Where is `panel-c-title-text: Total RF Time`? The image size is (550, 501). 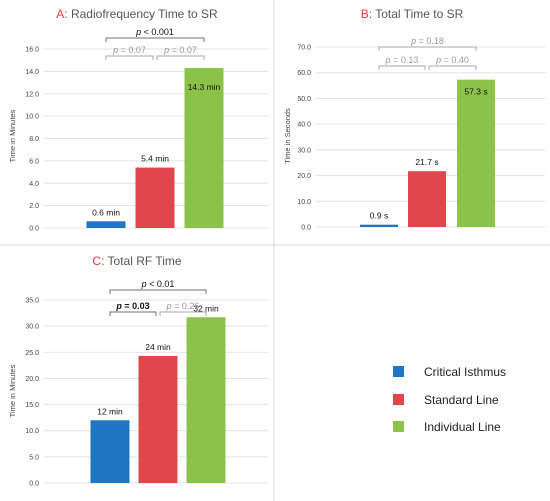
panel-c-title-text: Total RF Time is located at coordinates (145, 261).